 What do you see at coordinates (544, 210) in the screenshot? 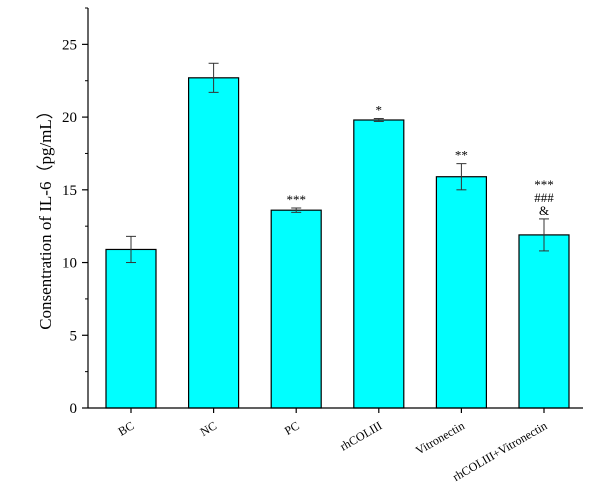
I see `significance-label: &` at bounding box center [544, 210].